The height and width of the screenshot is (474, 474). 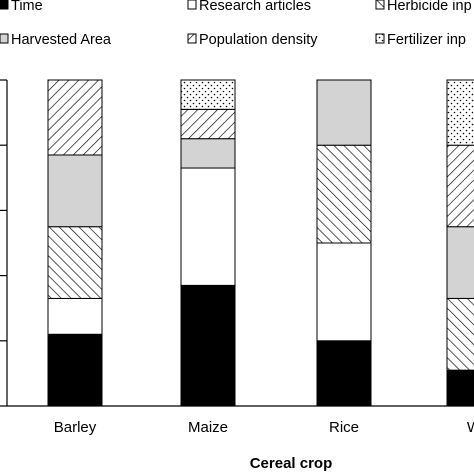 I want to click on legend-item-harvested-area: Harvested Area, so click(x=56, y=40).